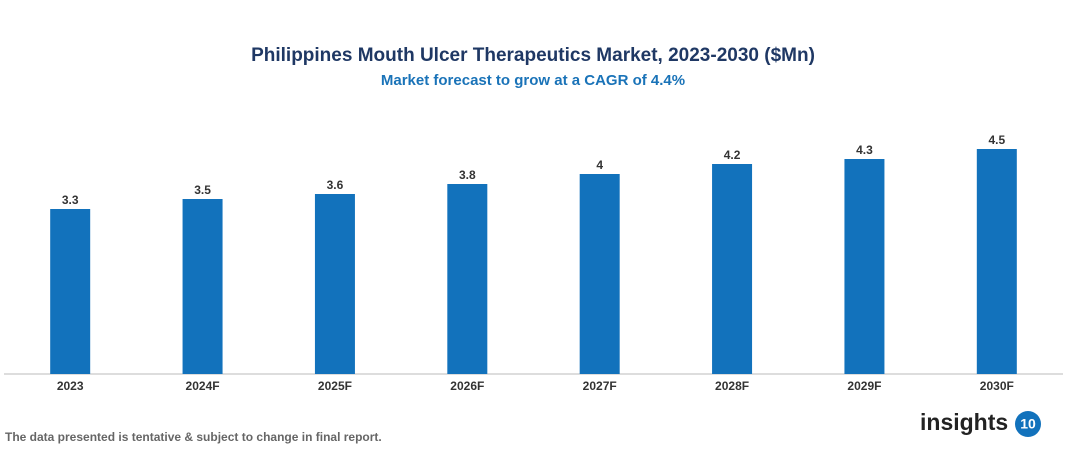  What do you see at coordinates (997, 386) in the screenshot?
I see `x-tick-label: 2030F` at bounding box center [997, 386].